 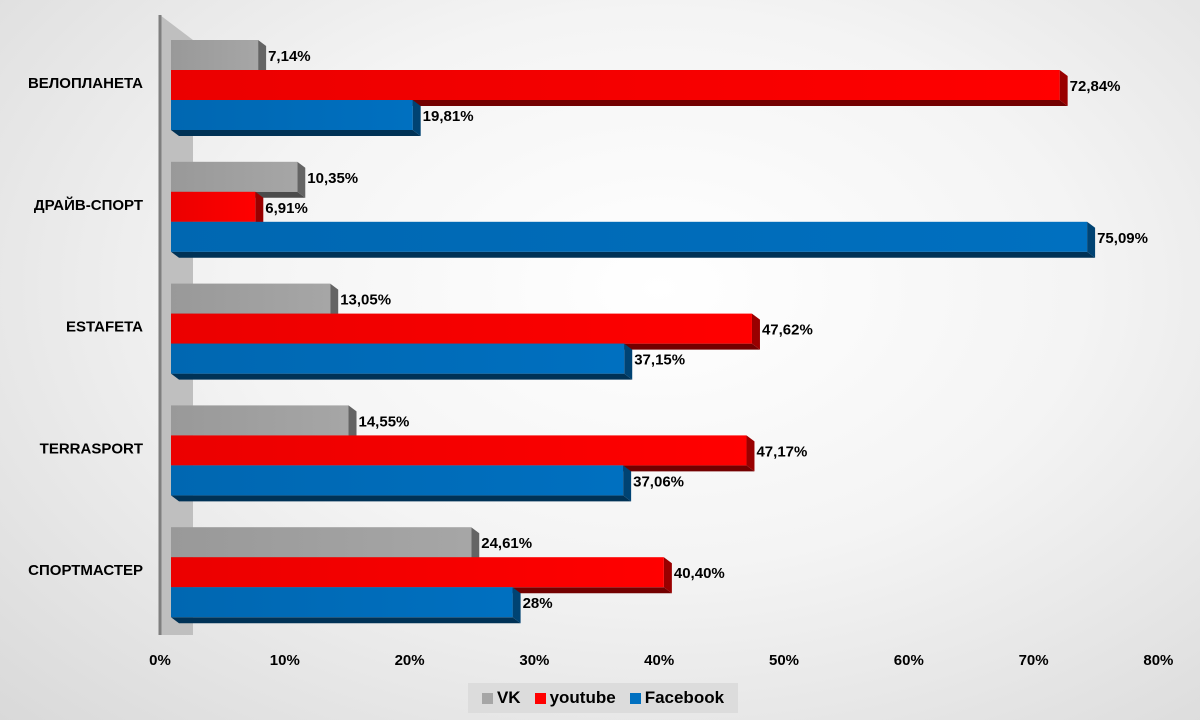 What do you see at coordinates (289, 56) in the screenshot?
I see `data-label: 7,14%` at bounding box center [289, 56].